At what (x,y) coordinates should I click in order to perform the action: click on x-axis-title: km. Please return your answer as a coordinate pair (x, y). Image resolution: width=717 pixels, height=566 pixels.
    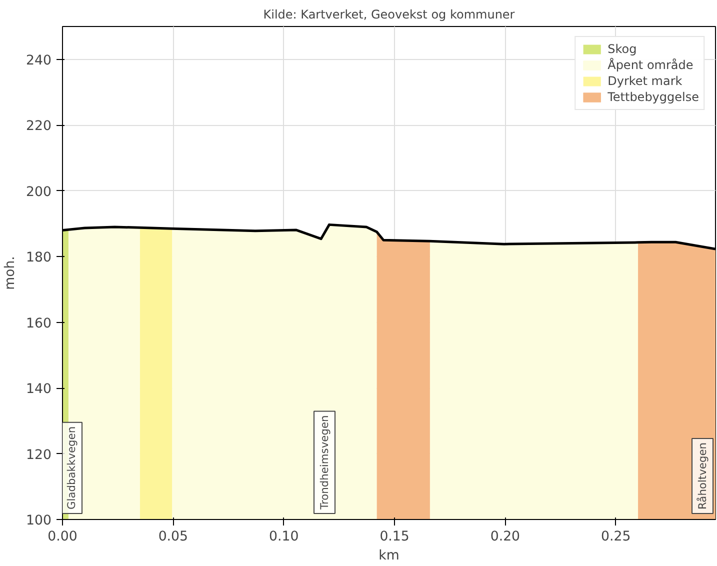
    Looking at the image, I should click on (389, 556).